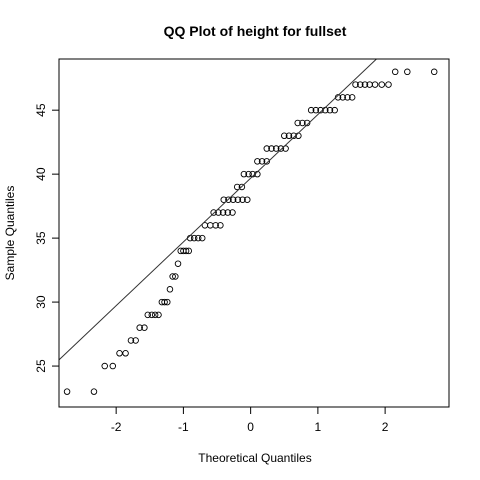  I want to click on x-tick-label: 0, so click(250, 427).